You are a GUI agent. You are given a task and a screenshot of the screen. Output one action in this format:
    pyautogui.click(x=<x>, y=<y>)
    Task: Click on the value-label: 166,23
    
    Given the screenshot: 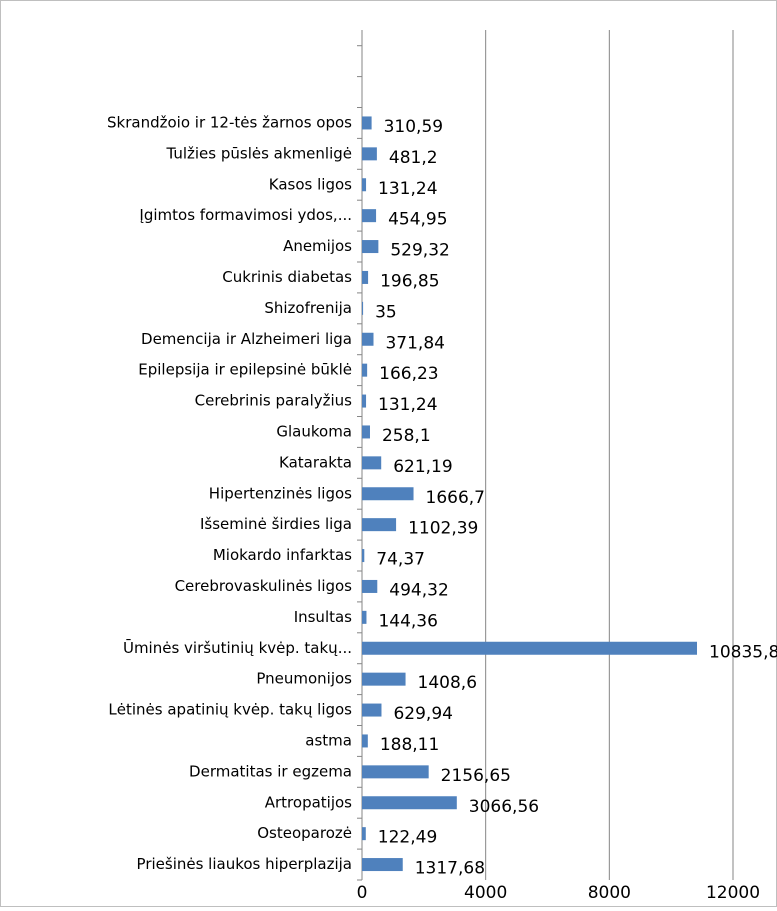 What is the action you would take?
    pyautogui.click(x=408, y=374)
    